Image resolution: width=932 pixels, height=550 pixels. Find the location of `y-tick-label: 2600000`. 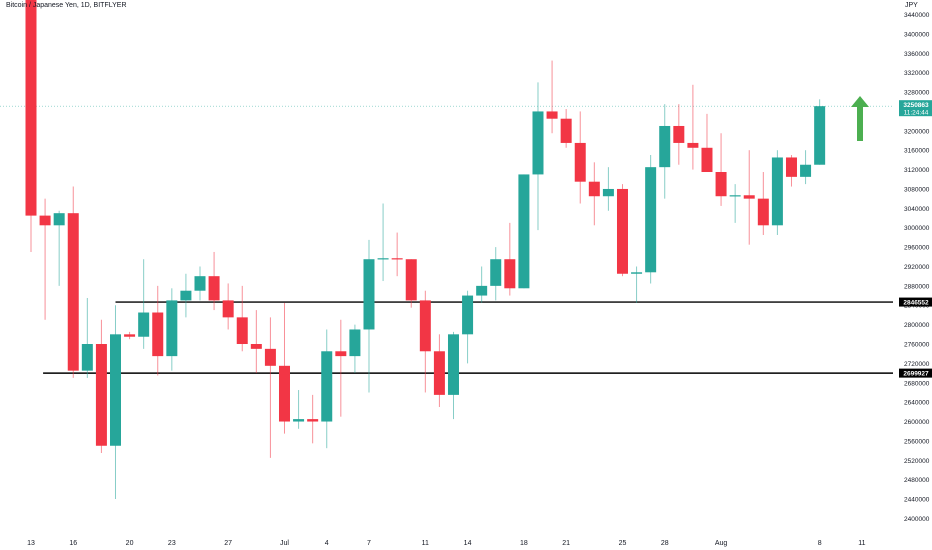

y-tick-label: 2600000 is located at coordinates (917, 422).